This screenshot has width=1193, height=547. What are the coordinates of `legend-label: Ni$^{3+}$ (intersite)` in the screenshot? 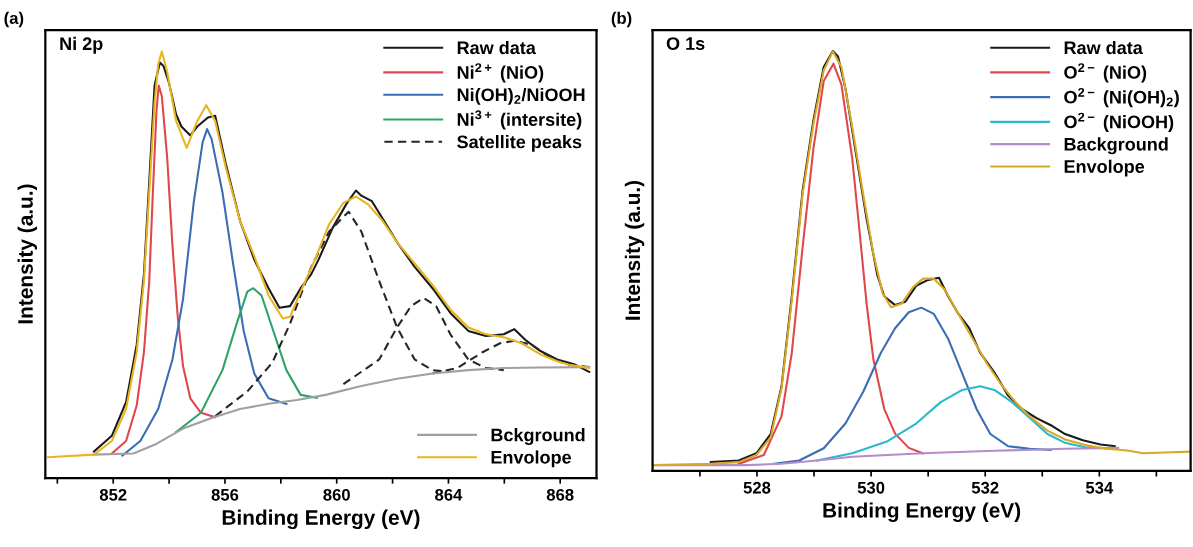 It's located at (519, 120).